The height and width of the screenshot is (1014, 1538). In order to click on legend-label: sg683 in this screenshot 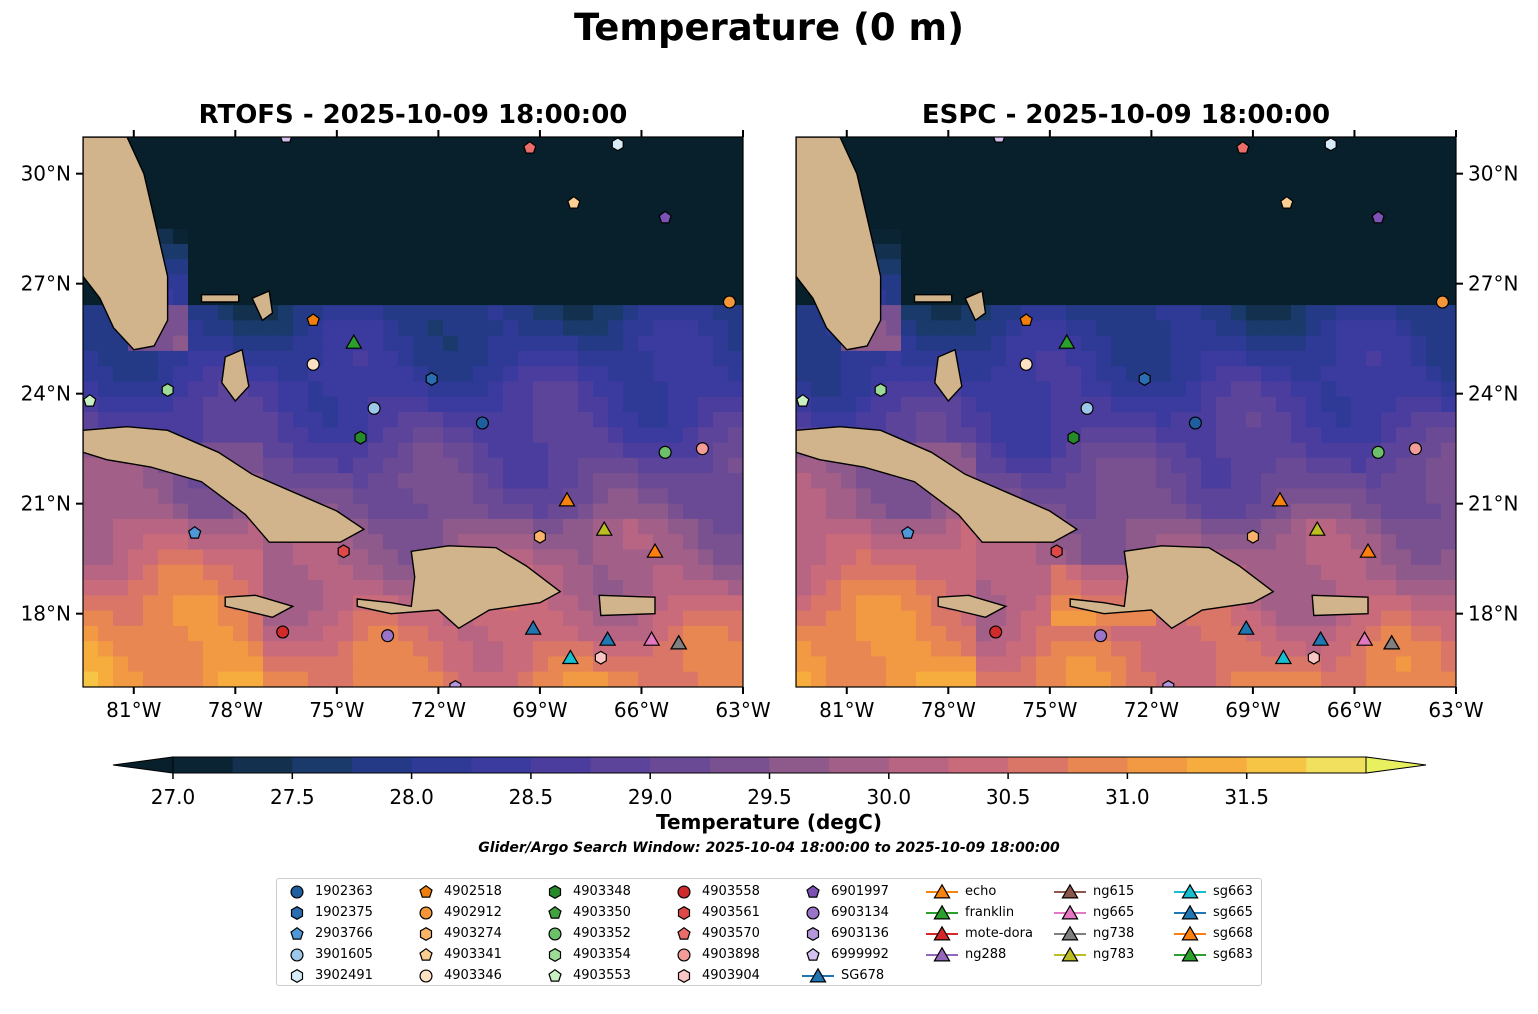, I will do `click(1233, 954)`.